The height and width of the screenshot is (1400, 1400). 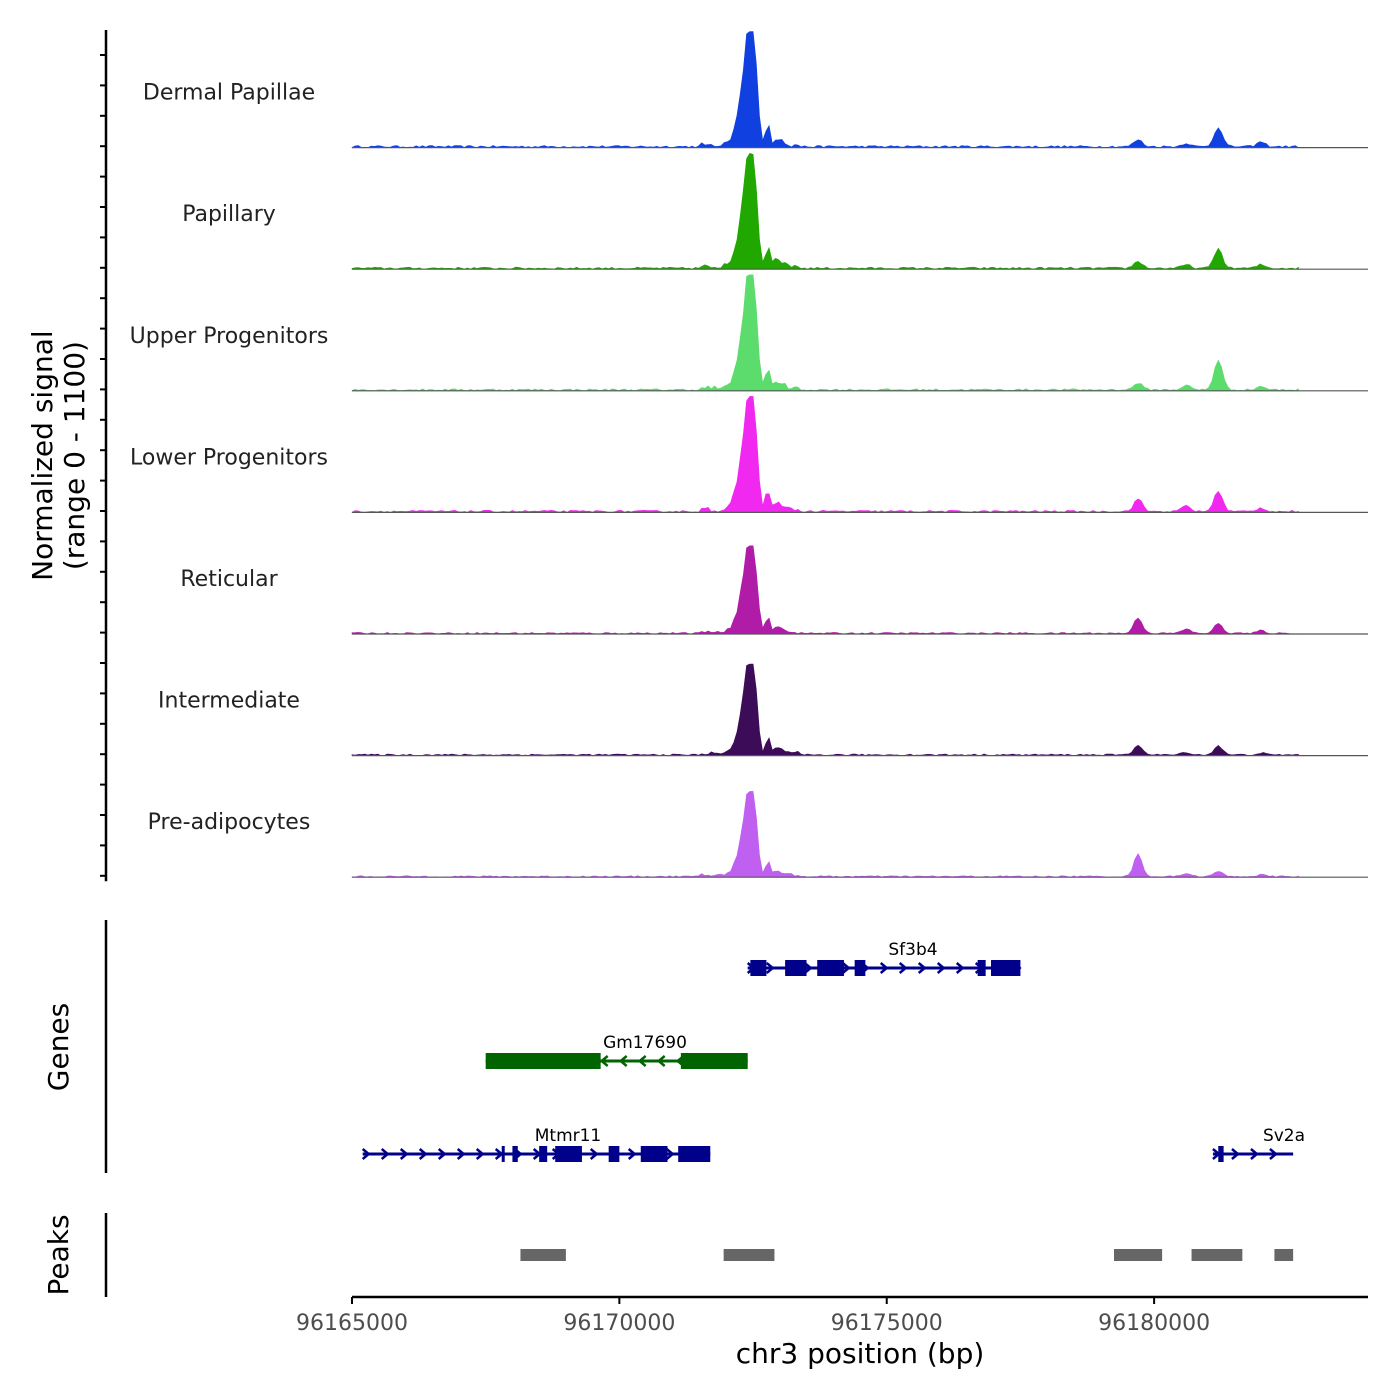 I want to click on gene-model: Sv2a, so click(x=1258, y=1144).